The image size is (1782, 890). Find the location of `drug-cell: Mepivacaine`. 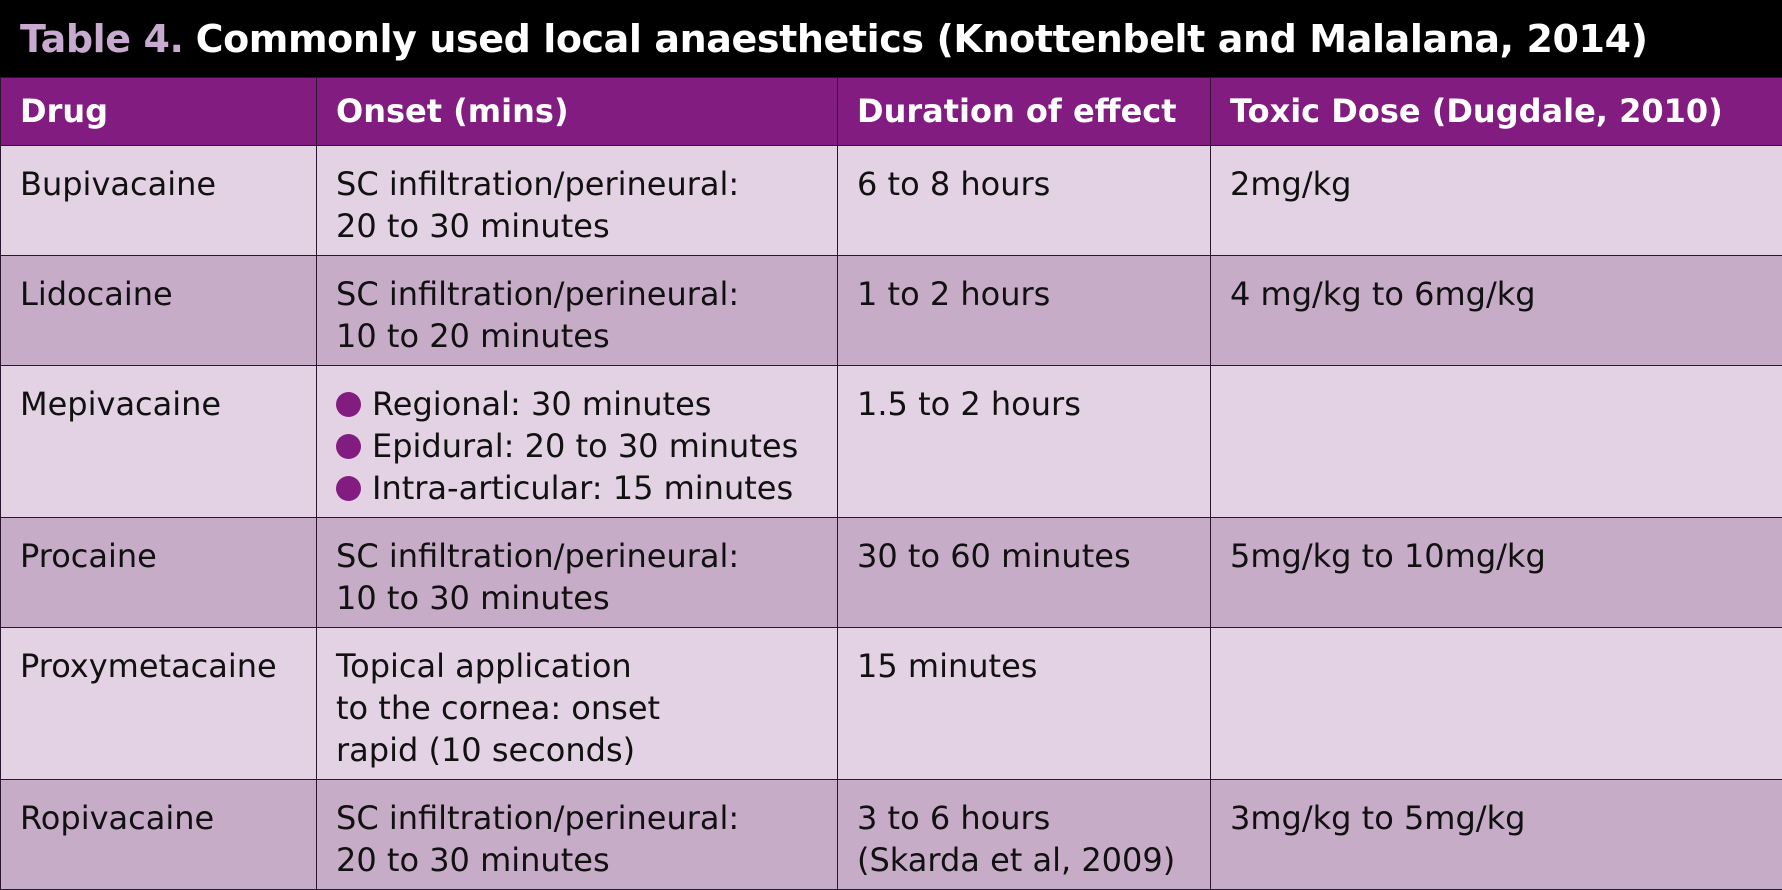

drug-cell: Mepivacaine is located at coordinates (159, 442).